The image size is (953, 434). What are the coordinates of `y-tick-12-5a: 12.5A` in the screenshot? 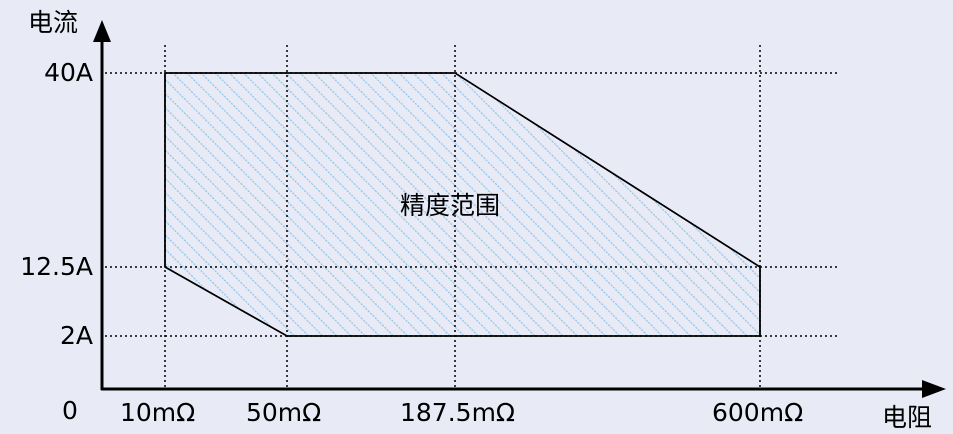 It's located at (56, 266).